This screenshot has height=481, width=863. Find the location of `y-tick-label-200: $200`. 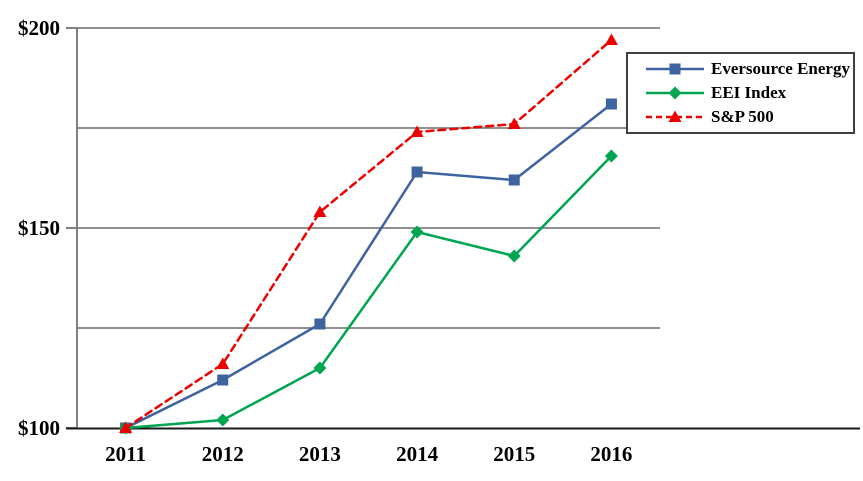

y-tick-label-200: $200 is located at coordinates (39, 28).